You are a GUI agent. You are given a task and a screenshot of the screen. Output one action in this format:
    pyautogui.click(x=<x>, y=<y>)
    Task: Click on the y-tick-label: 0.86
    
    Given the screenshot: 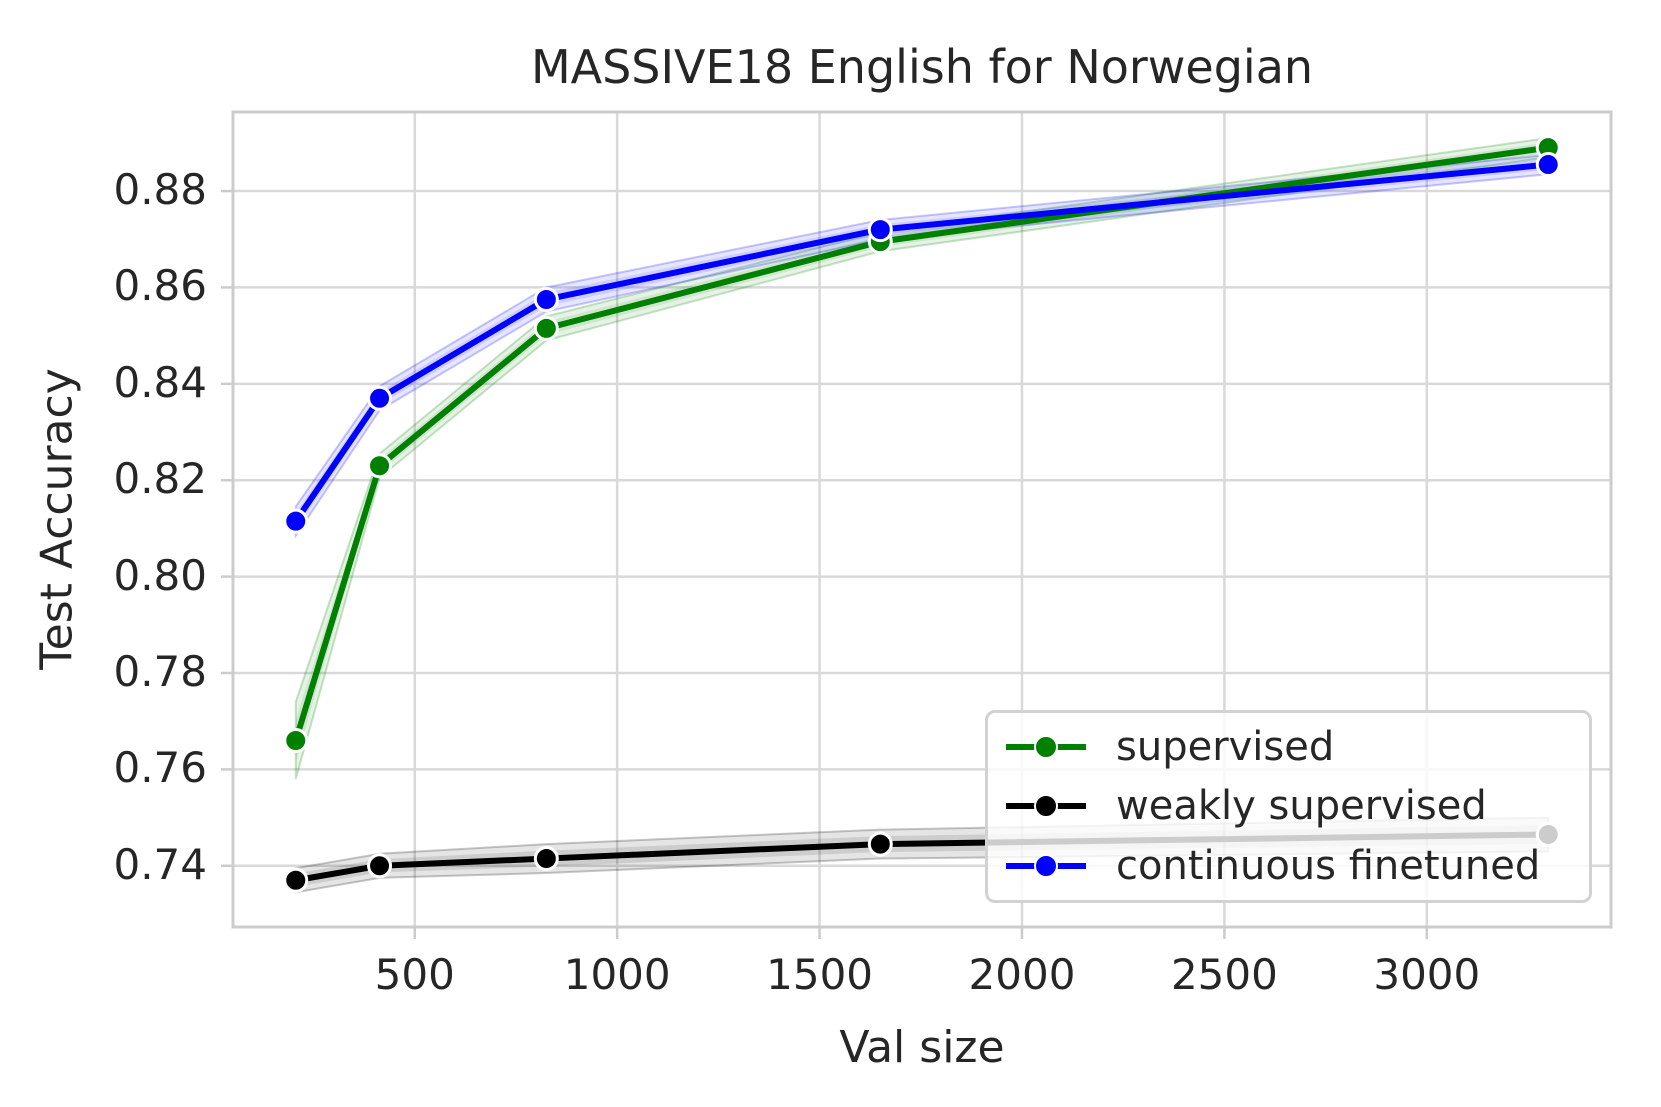 What is the action you would take?
    pyautogui.click(x=160, y=286)
    